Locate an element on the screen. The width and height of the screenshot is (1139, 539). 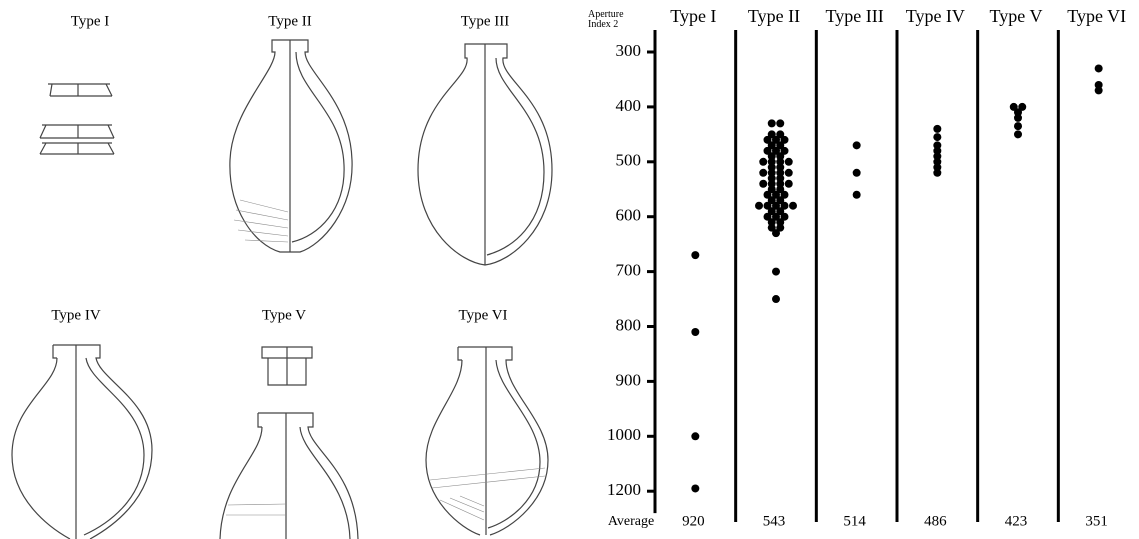
drawing-label: Type II is located at coordinates (290, 21).